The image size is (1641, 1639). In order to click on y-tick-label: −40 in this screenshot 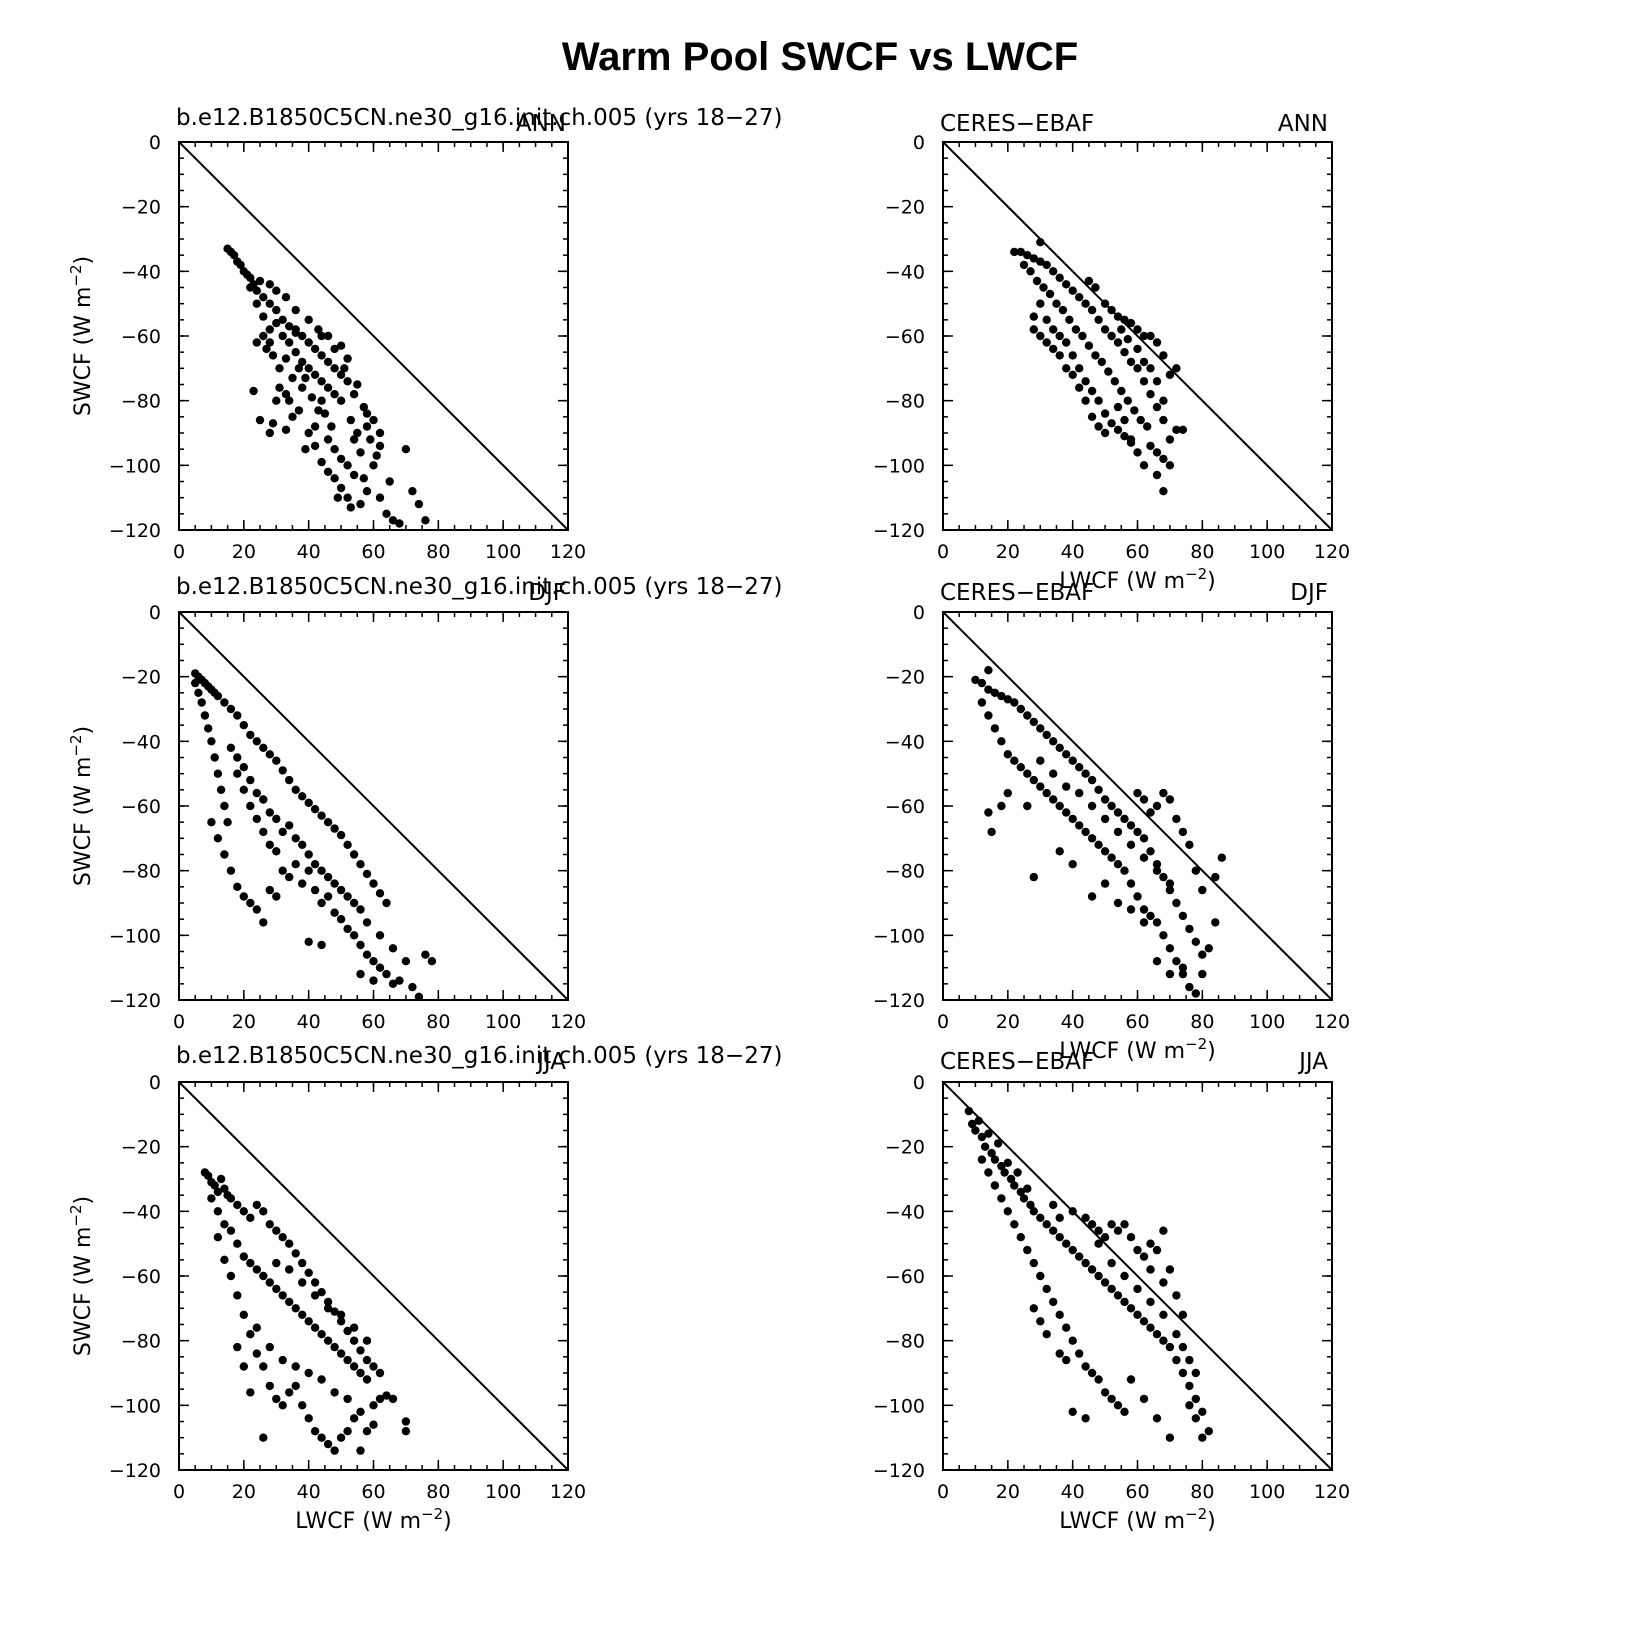, I will do `click(905, 1212)`.